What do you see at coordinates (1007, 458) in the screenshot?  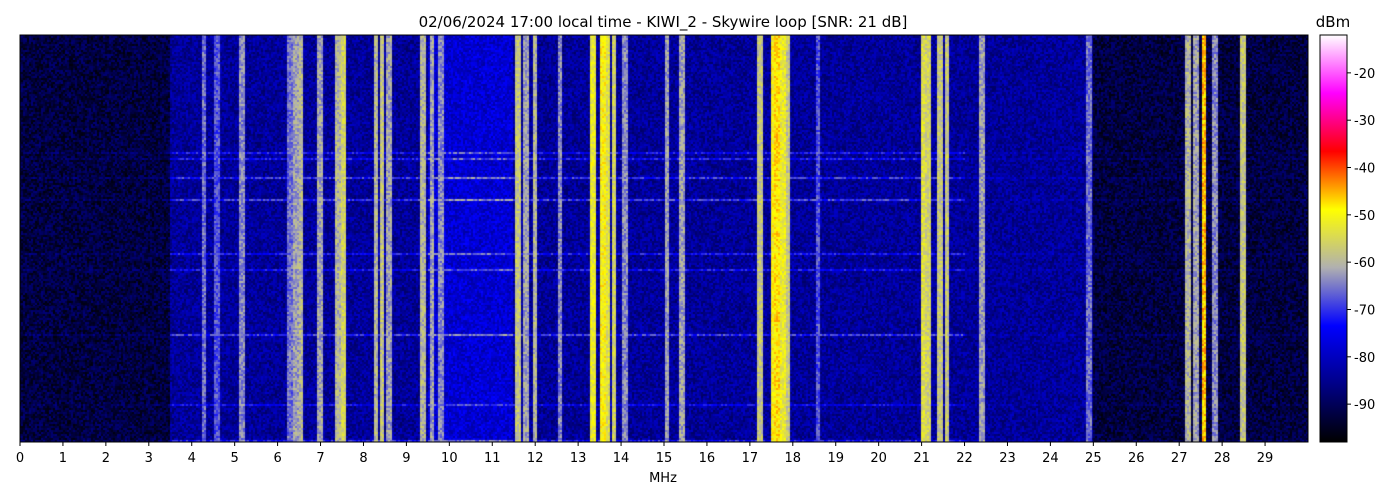 I see `x-tick-label: 23` at bounding box center [1007, 458].